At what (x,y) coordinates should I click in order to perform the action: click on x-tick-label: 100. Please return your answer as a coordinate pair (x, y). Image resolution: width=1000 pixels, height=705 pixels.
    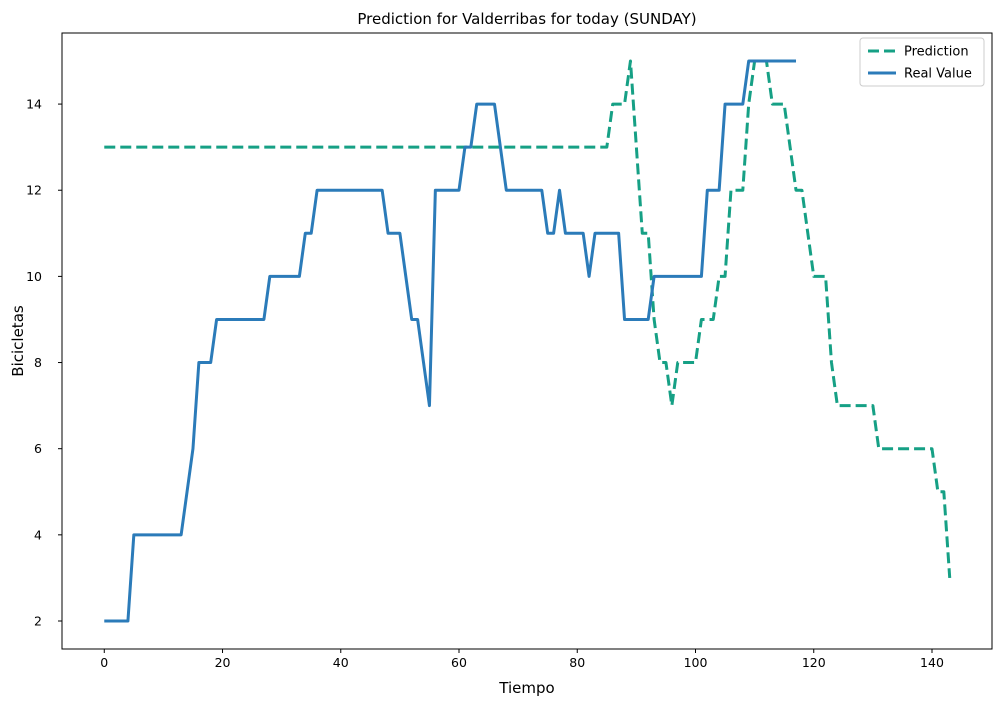
    Looking at the image, I should click on (696, 662).